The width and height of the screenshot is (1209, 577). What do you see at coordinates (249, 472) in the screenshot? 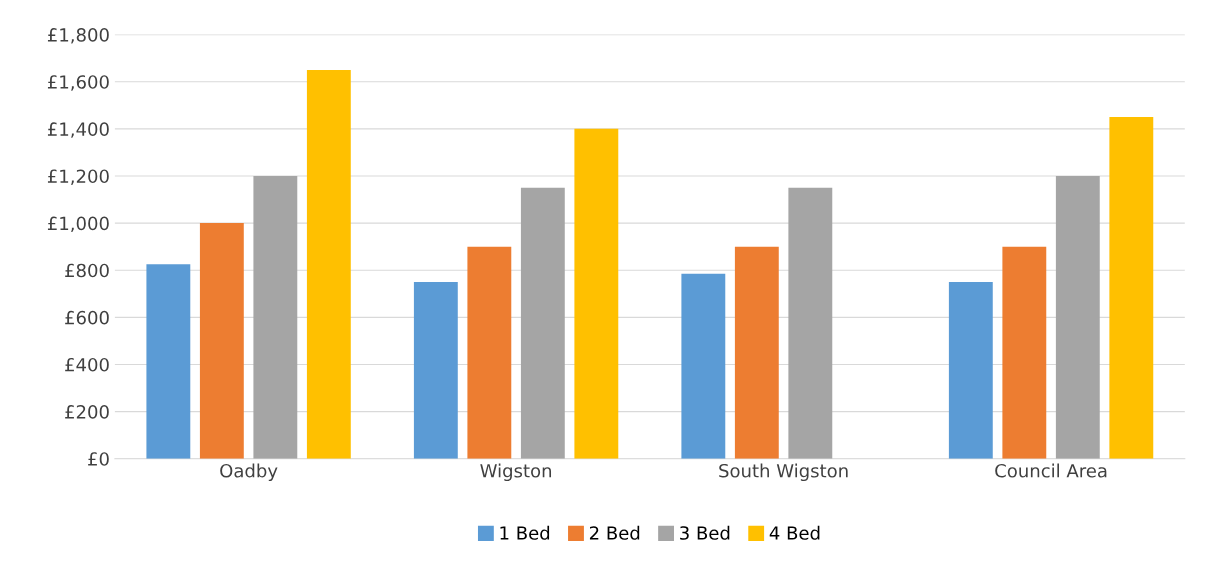
I see `x-tick-label: Oadby` at bounding box center [249, 472].